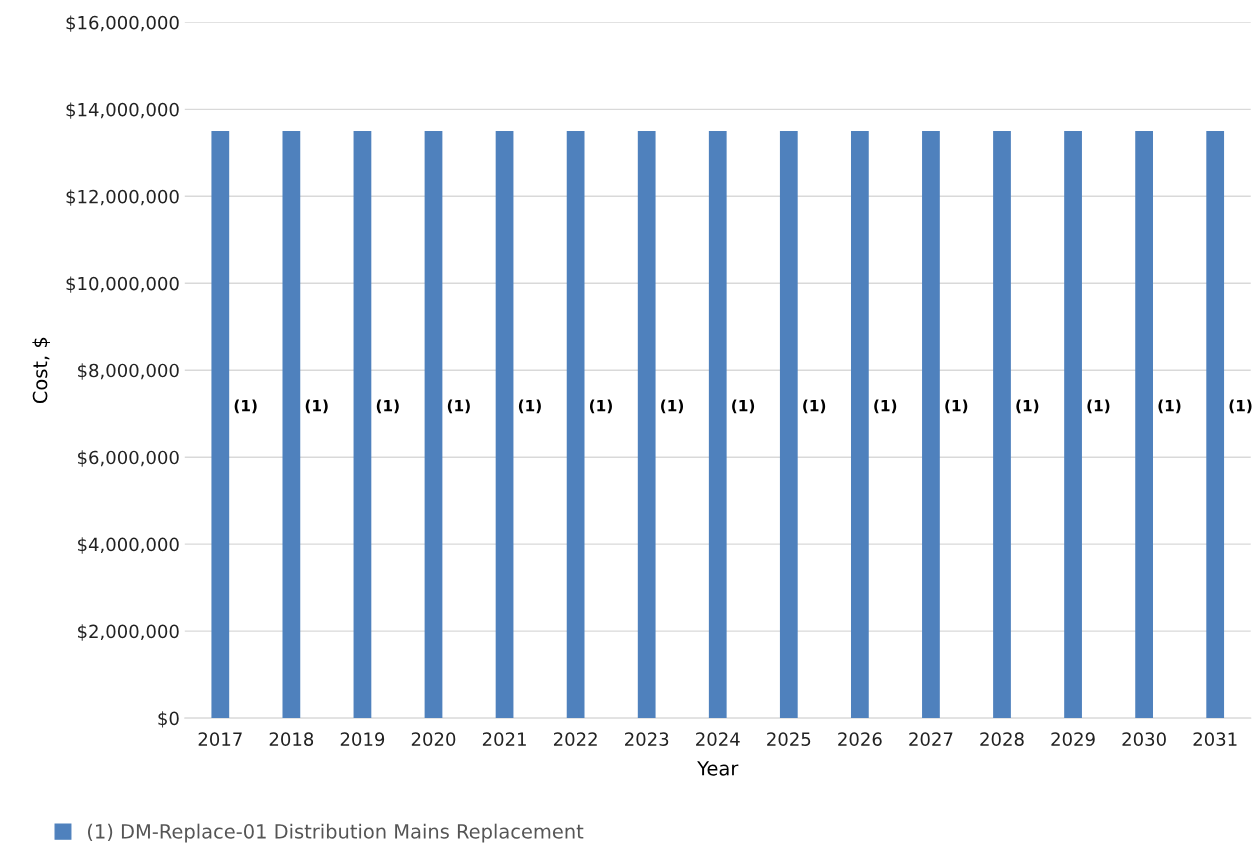 The image size is (1257, 860). What do you see at coordinates (1215, 739) in the screenshot?
I see `x-tick-label: 2031` at bounding box center [1215, 739].